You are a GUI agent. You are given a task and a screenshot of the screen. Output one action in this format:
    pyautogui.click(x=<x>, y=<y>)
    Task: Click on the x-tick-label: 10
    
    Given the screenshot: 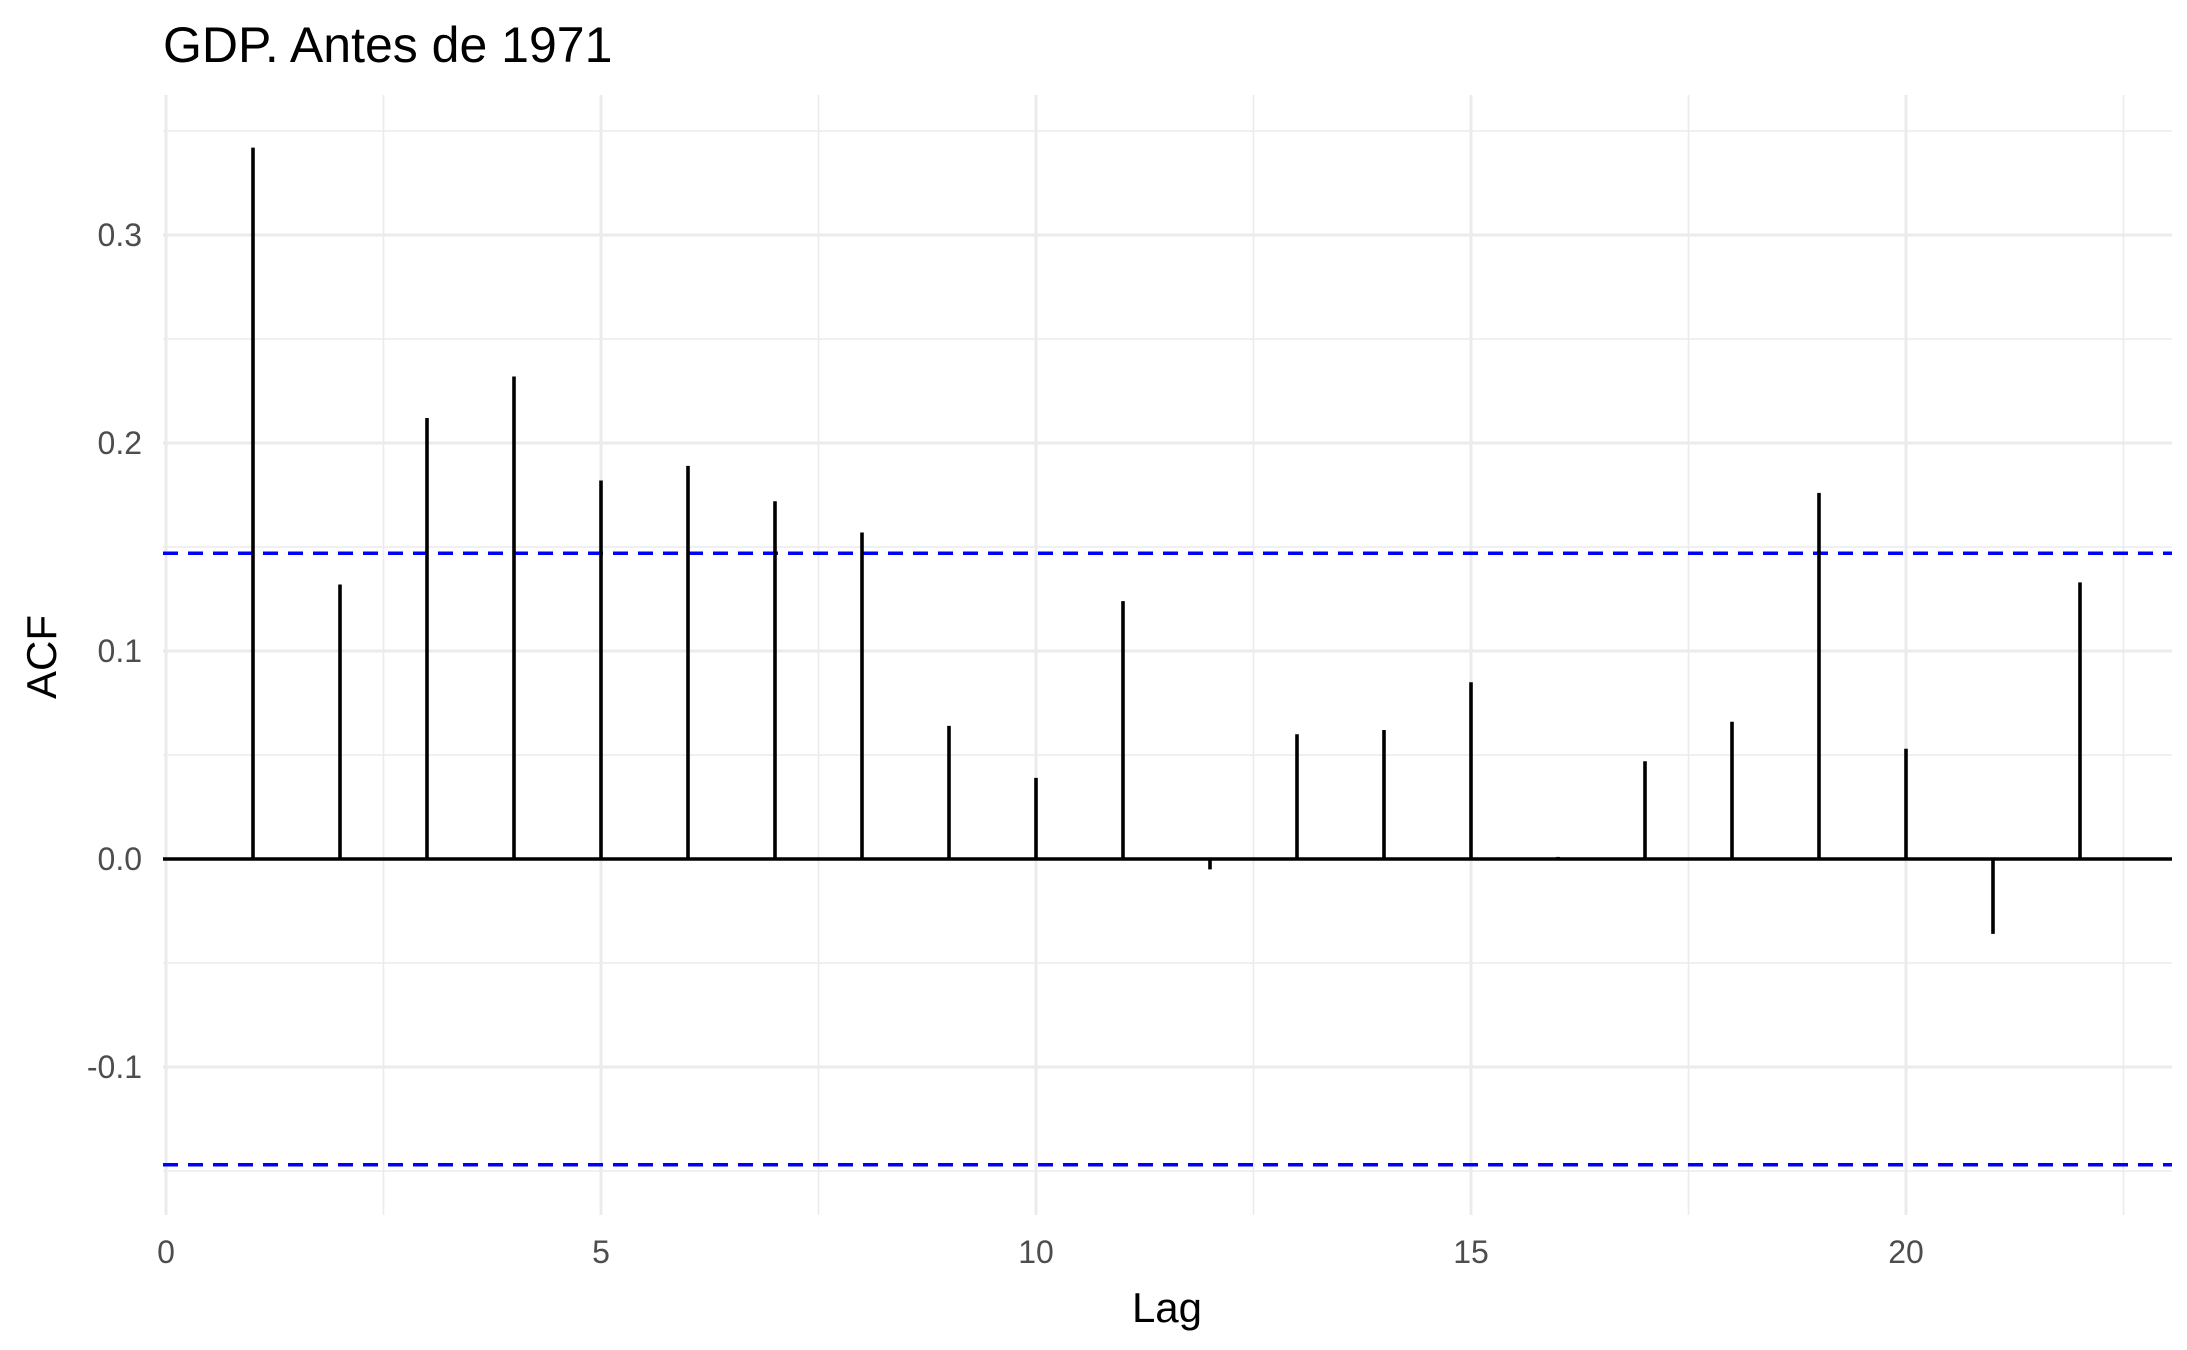 What is the action you would take?
    pyautogui.click(x=1036, y=1252)
    